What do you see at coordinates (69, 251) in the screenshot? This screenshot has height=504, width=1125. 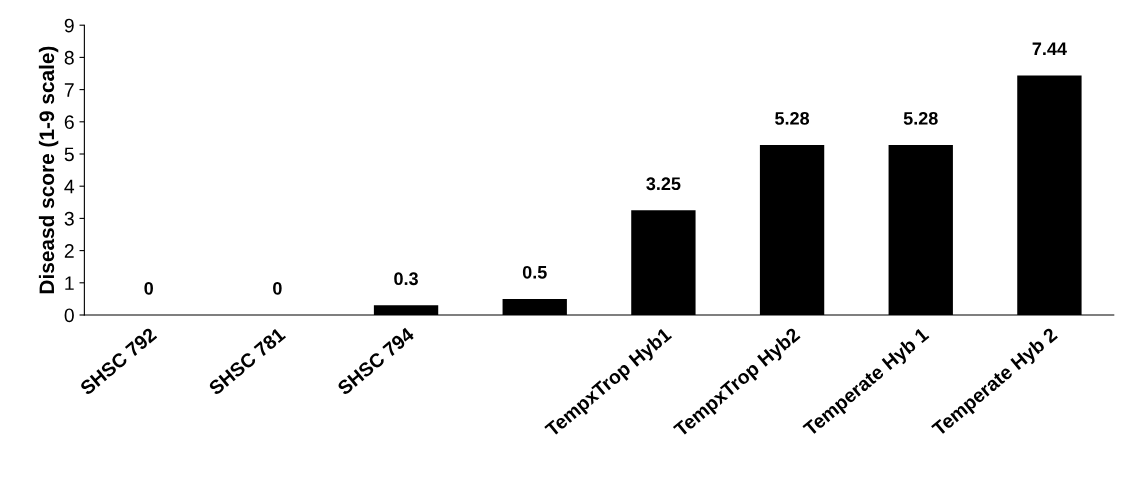 I see `y-tick-label: 2` at bounding box center [69, 251].